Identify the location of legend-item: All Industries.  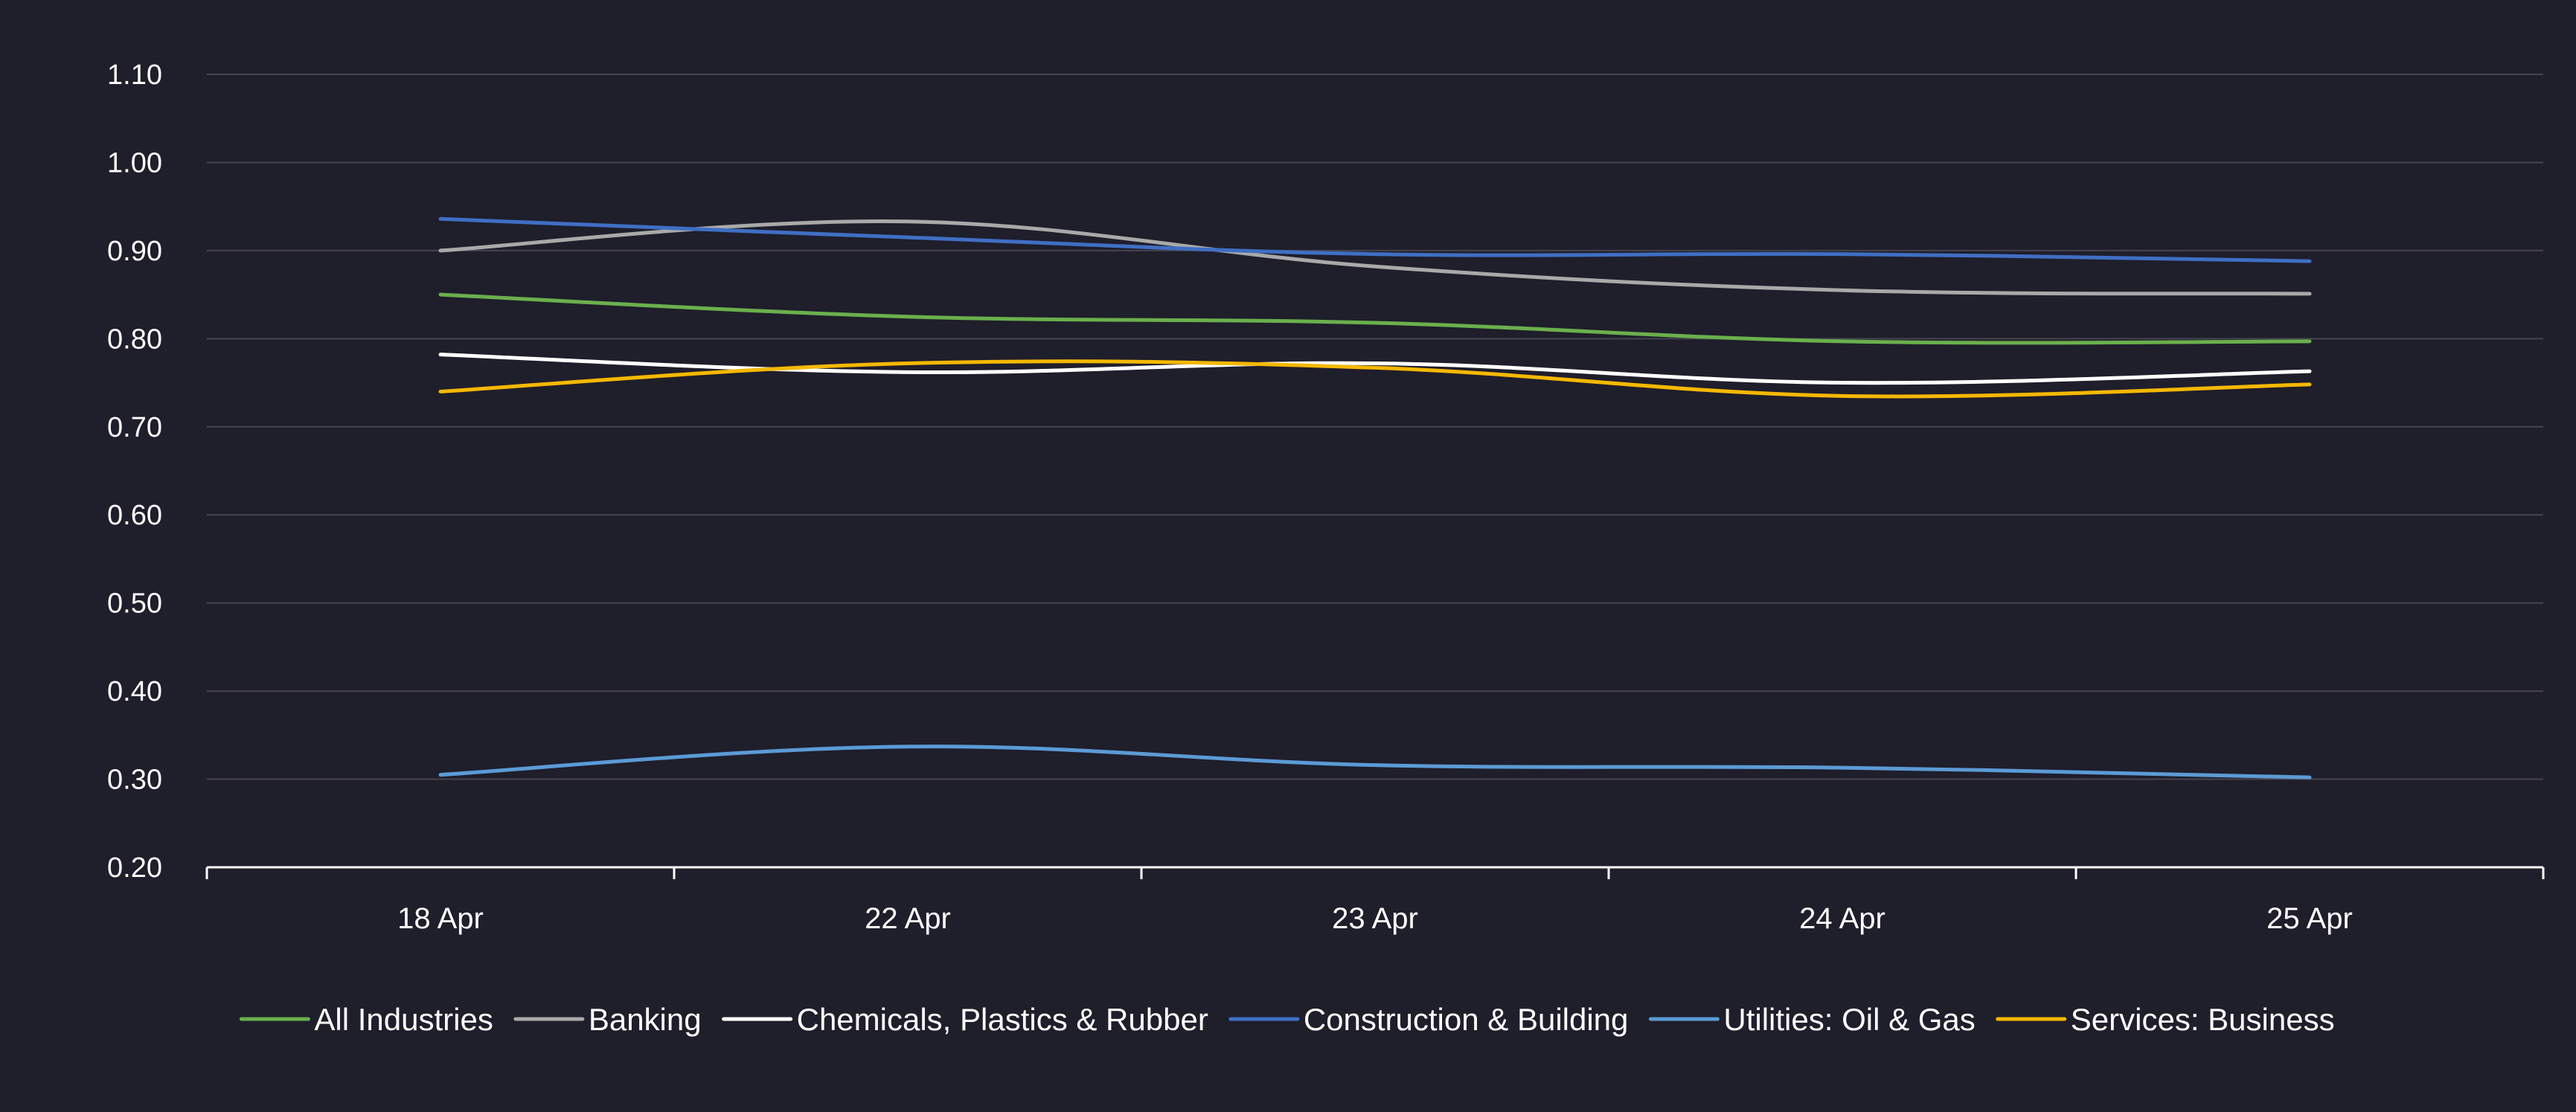
(366, 1019).